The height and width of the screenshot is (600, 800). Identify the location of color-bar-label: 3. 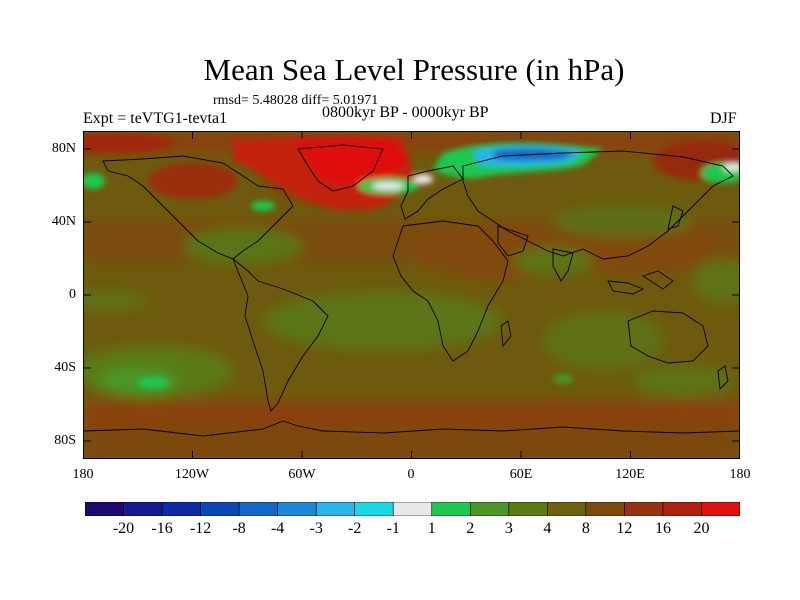
(508, 528).